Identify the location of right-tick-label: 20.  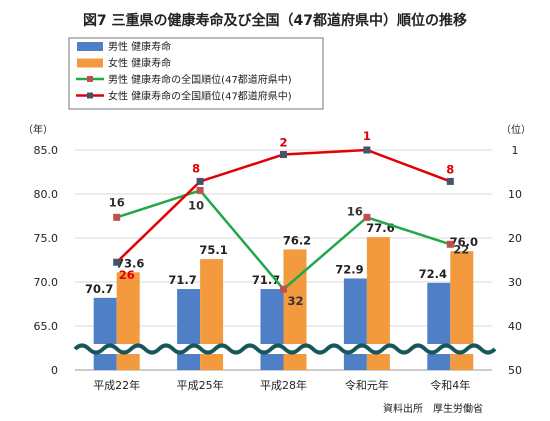
(515, 238).